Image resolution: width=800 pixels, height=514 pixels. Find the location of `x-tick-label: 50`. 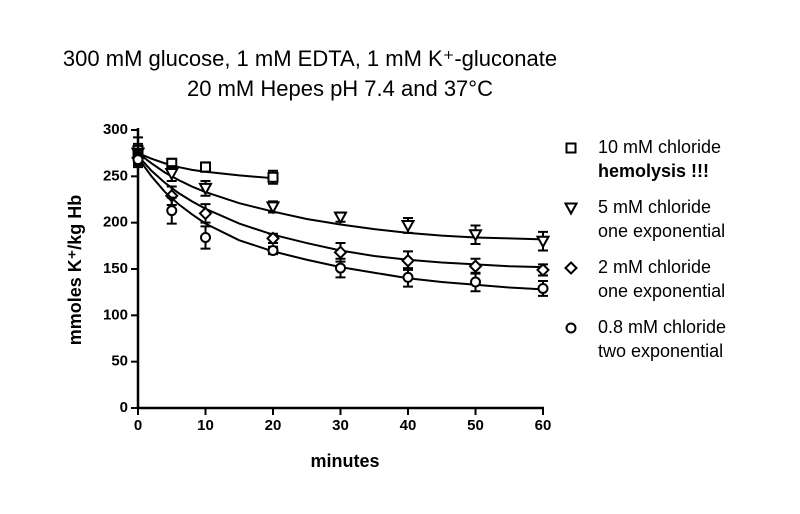

x-tick-label: 50 is located at coordinates (475, 425).